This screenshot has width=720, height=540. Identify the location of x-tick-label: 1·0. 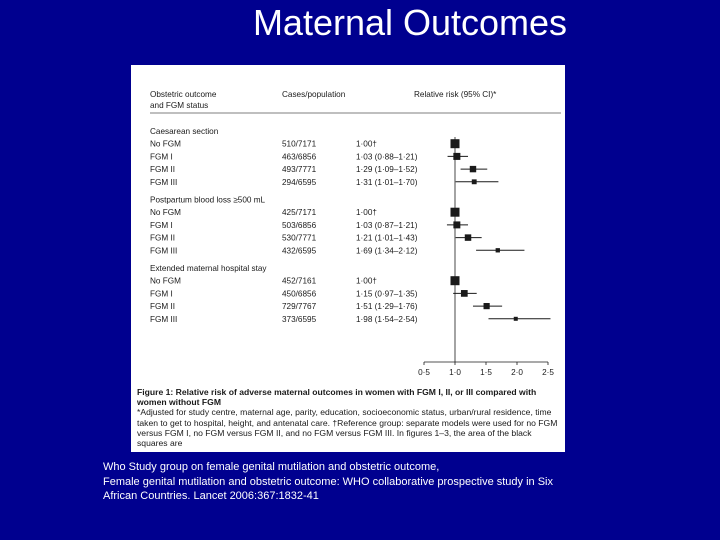
(455, 372).